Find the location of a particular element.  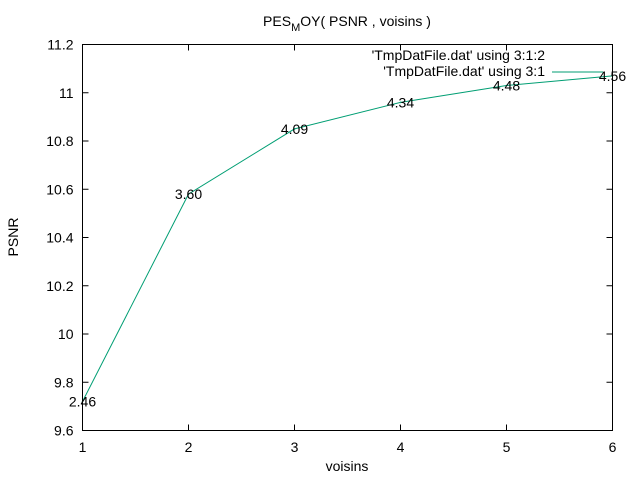

chart-title-rest: OY( PSNR , voisins ) is located at coordinates (365, 21).